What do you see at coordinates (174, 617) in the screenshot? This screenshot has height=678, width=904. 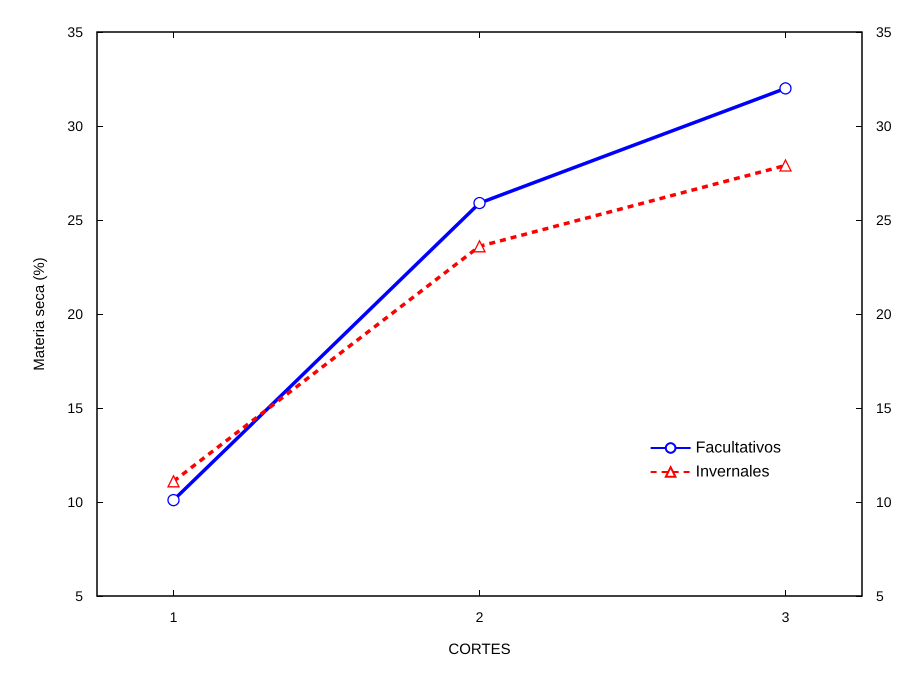 I see `x-tick-label: 1` at bounding box center [174, 617].